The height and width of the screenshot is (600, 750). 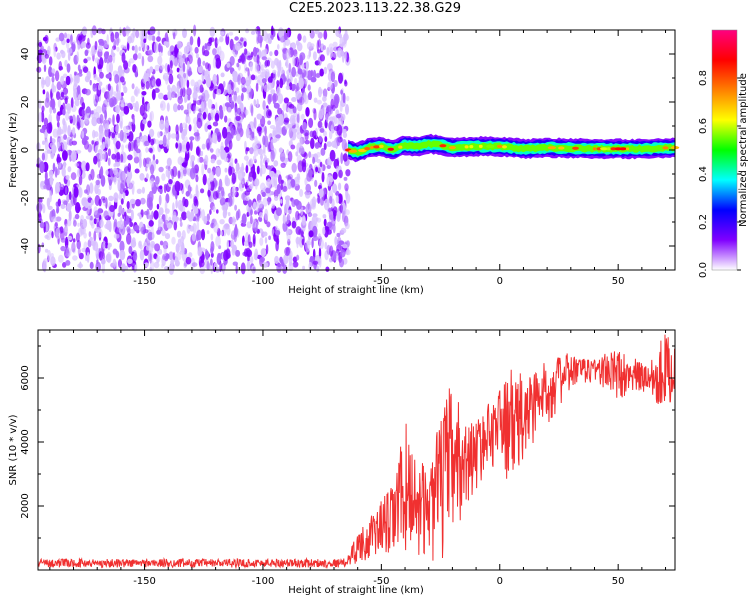 I want to click on spectrogram-track-band, so click(x=511, y=147).